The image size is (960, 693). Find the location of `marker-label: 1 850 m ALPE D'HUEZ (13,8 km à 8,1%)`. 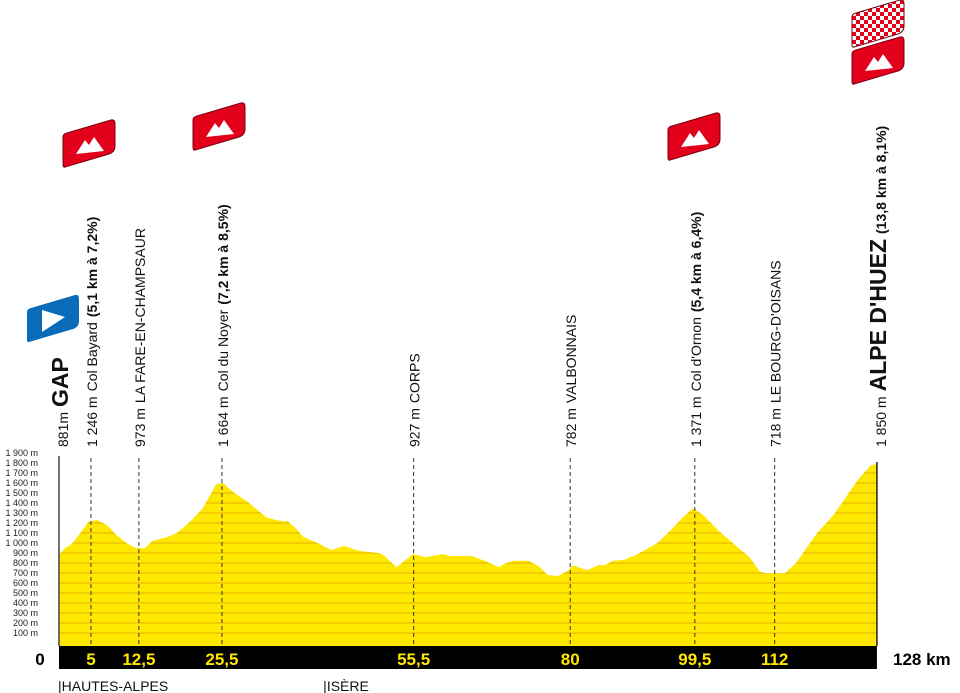

marker-label: 1 850 m ALPE D'HUEZ (13,8 km à 8,1%) is located at coordinates (878, 286).